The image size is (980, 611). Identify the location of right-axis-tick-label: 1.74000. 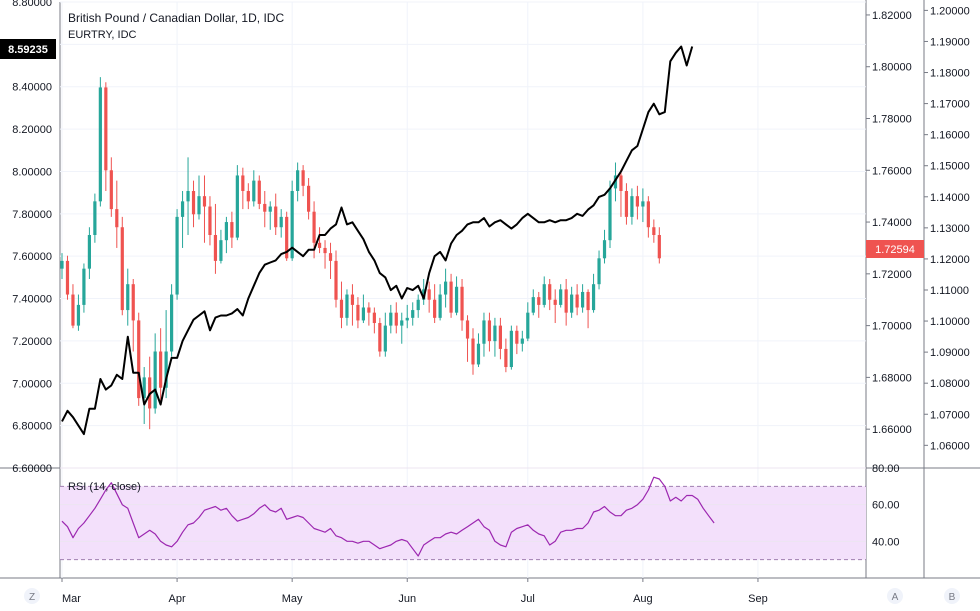
(892, 223).